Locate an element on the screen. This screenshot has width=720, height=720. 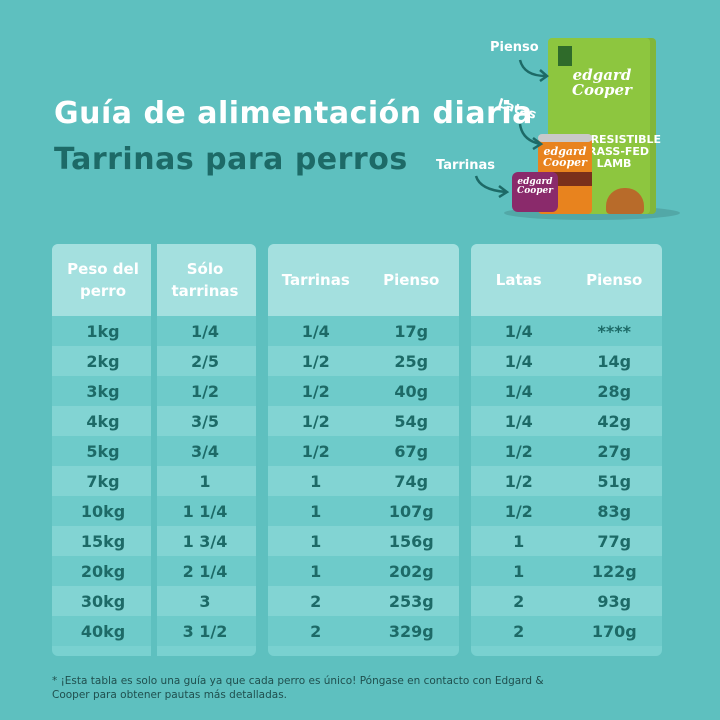
table-cell: 74g is located at coordinates (411, 481).